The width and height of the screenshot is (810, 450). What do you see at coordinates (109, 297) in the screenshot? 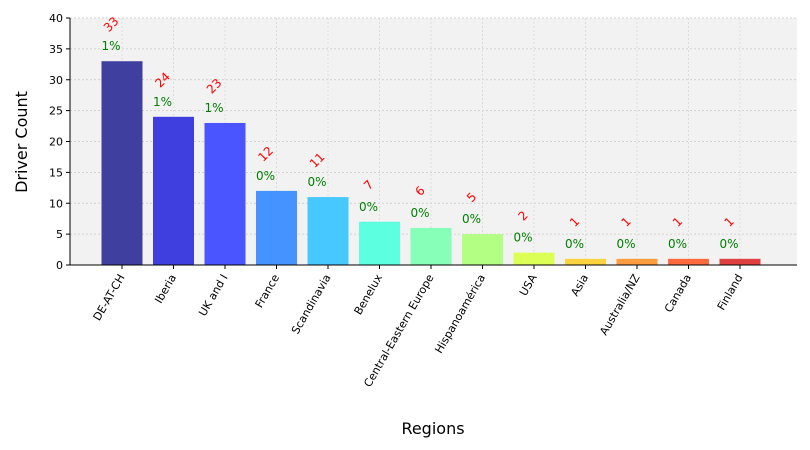
I see `x-tick-label: DE-AT-CH` at bounding box center [109, 297].